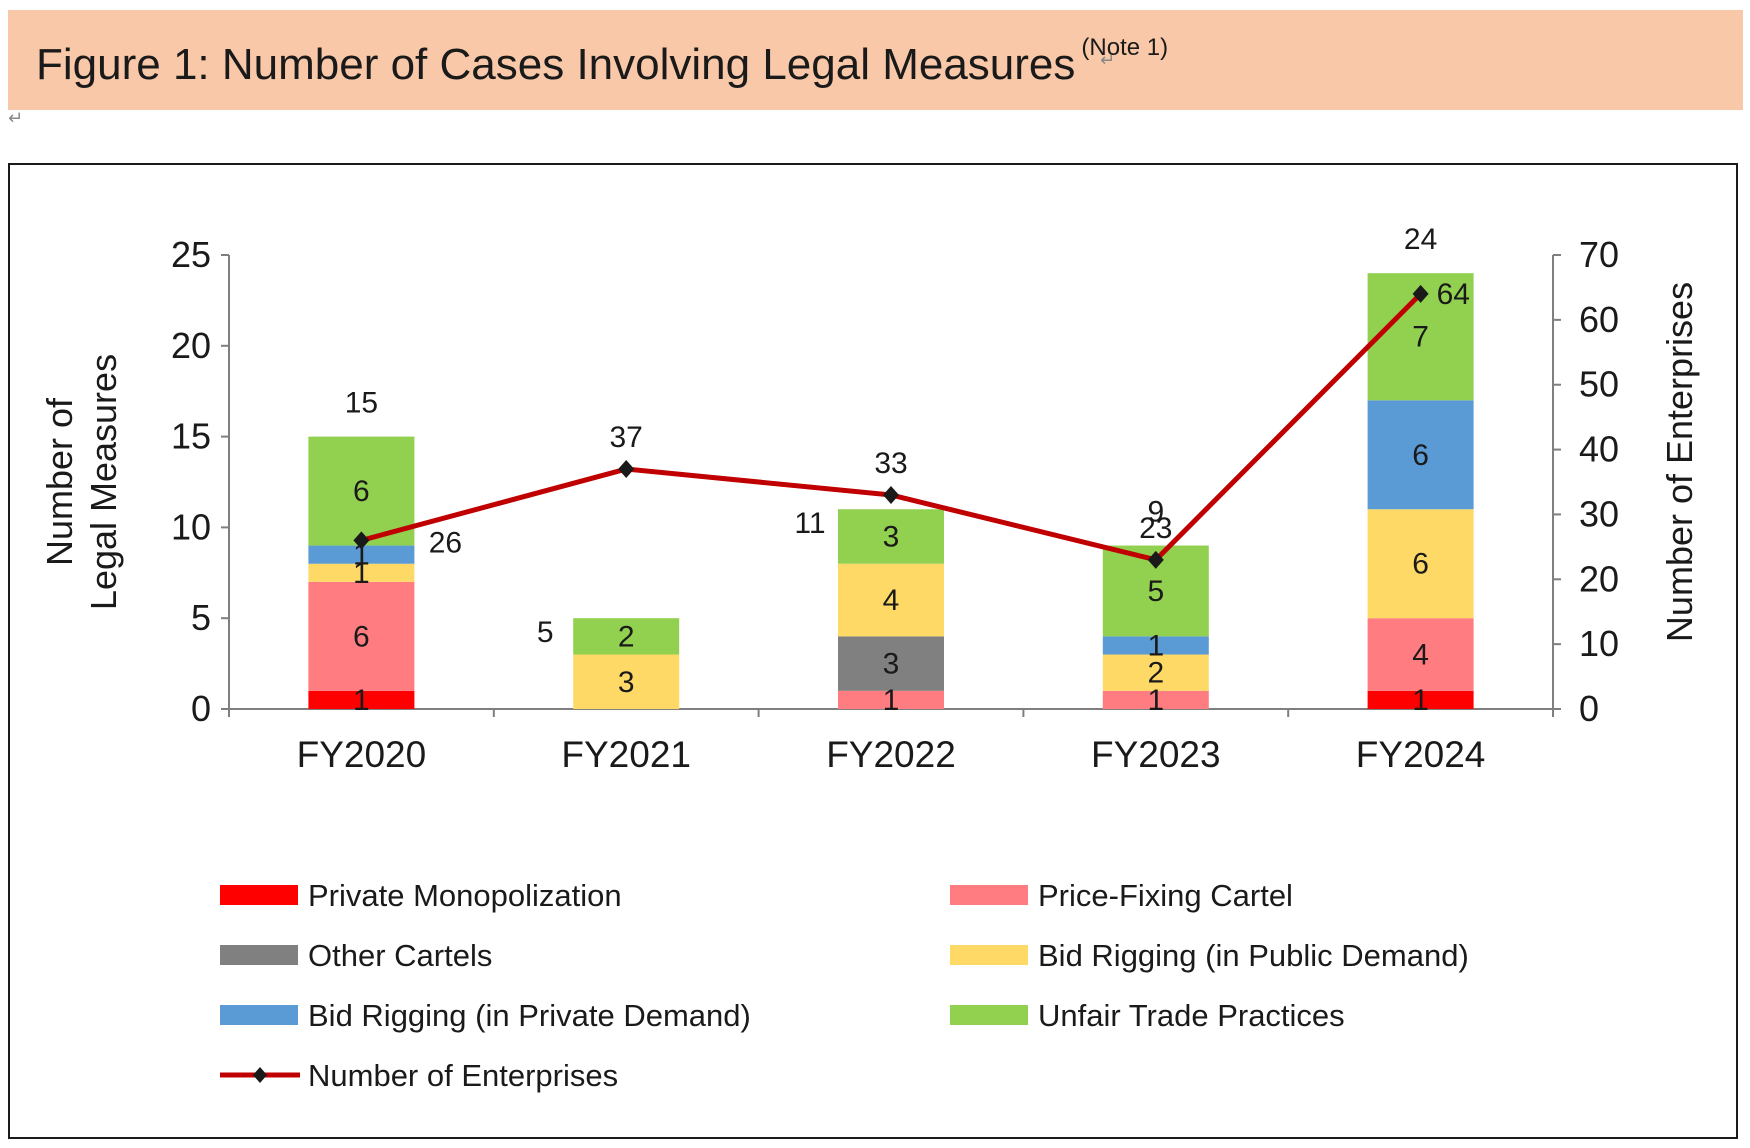  What do you see at coordinates (809, 523) in the screenshot?
I see `bar-total-label: 11` at bounding box center [809, 523].